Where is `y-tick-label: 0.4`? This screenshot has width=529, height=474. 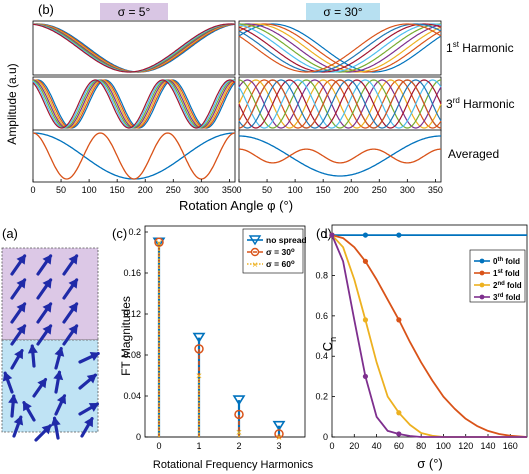
y-tick-label: 0.4 is located at coordinates (321, 356).